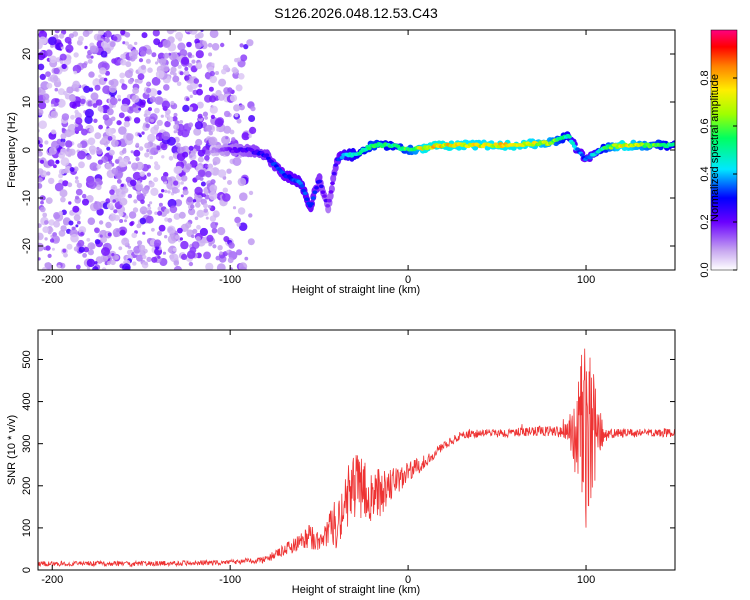 The width and height of the screenshot is (750, 600). I want to click on y-tick-label: 0, so click(27, 570).